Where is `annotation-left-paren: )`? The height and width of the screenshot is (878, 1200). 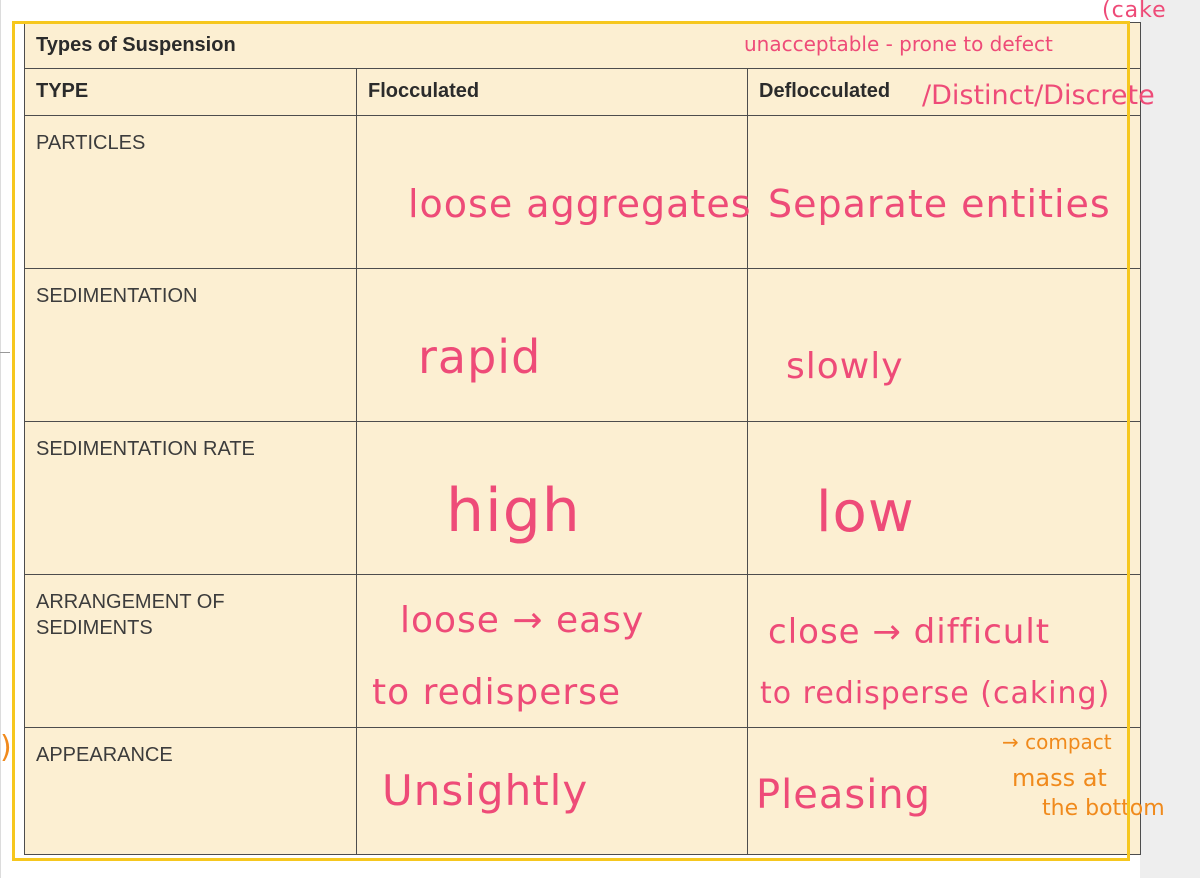
annotation-left-paren: ) is located at coordinates (6, 747).